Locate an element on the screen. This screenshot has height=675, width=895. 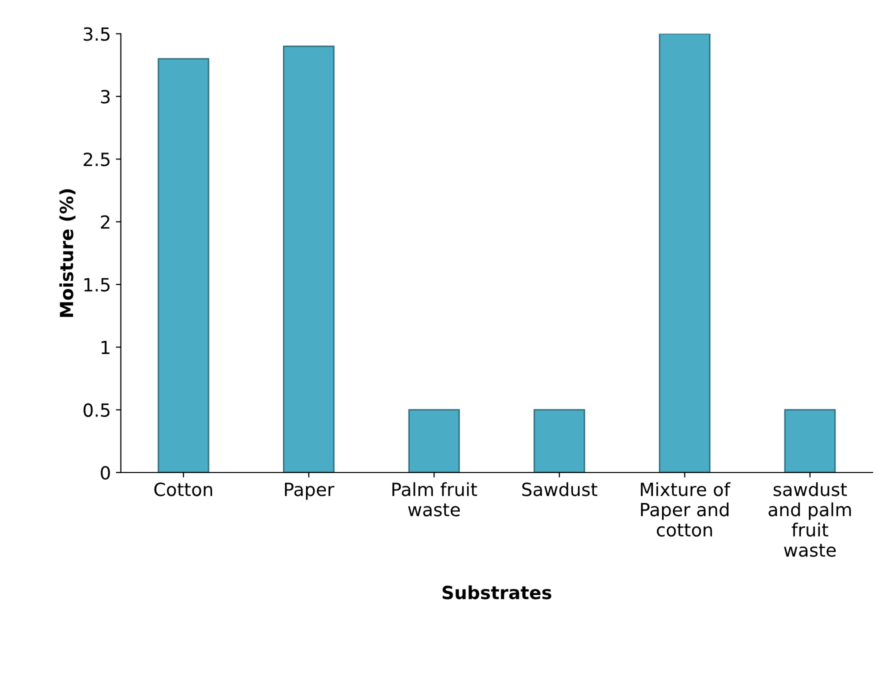
x-tick-label: Palm fruit waste is located at coordinates (435, 499).